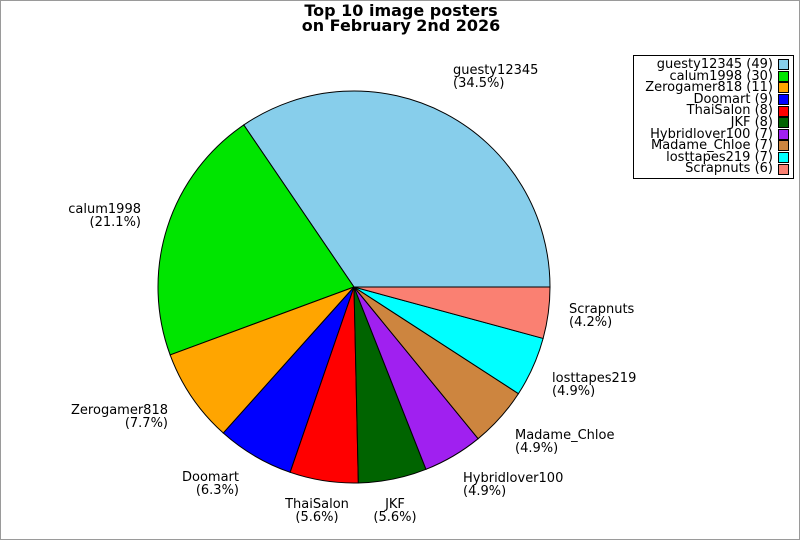 The height and width of the screenshot is (540, 800). What do you see at coordinates (709, 88) in the screenshot?
I see `legend-label: Zerogamer818 (11)` at bounding box center [709, 88].